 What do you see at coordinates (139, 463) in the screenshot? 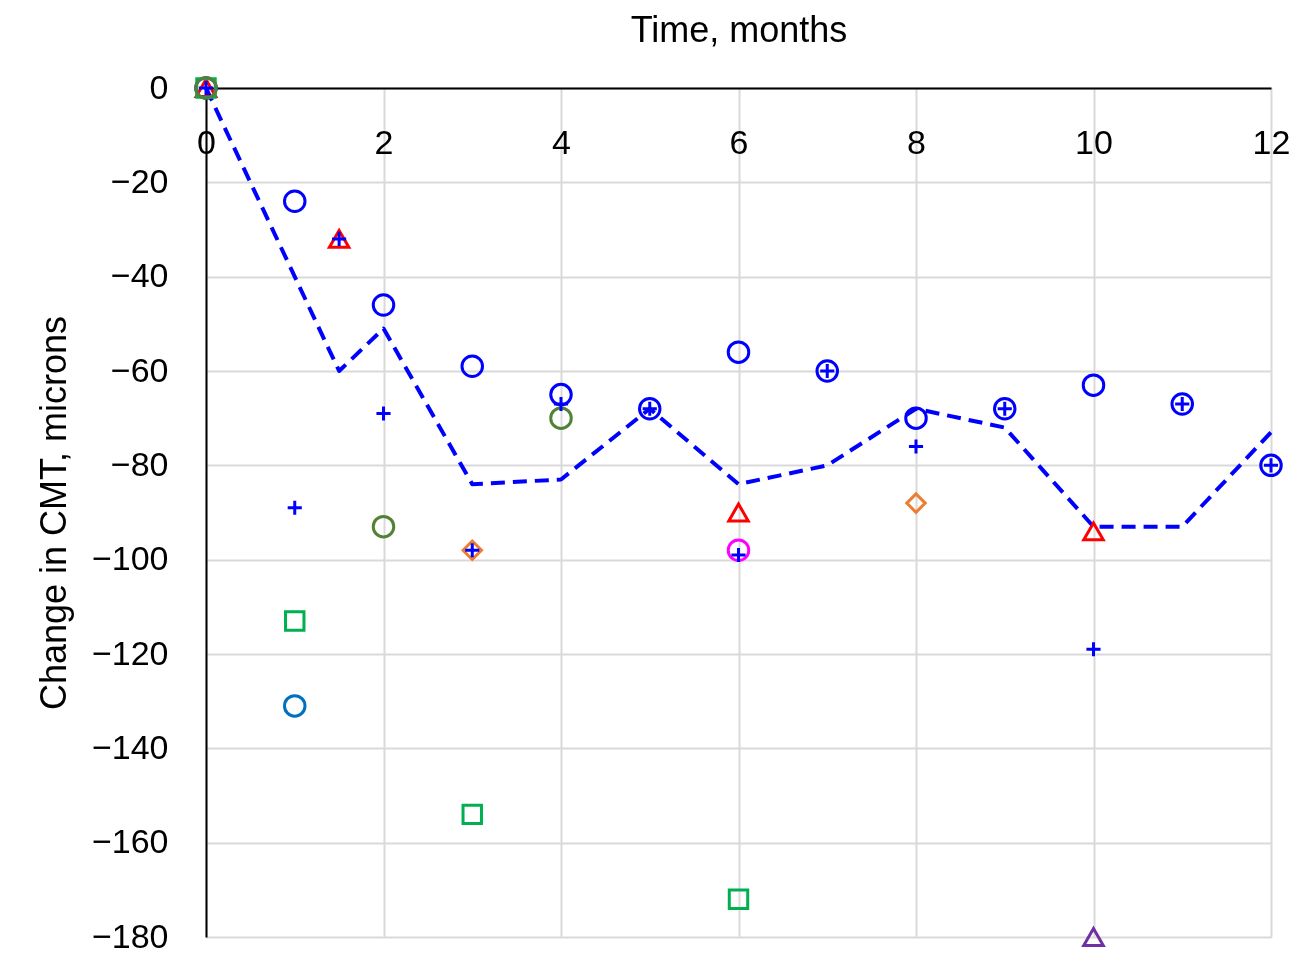
I see `y-tick-label: −80` at bounding box center [139, 463].